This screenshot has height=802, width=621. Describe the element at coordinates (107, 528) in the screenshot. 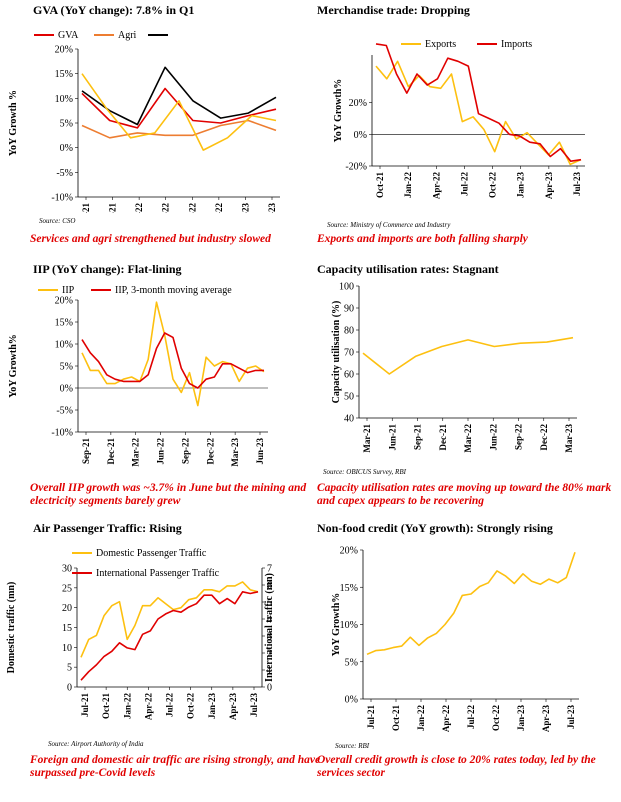

I see `air-chart-title: Air Passenger Traffic: Rising` at that location.